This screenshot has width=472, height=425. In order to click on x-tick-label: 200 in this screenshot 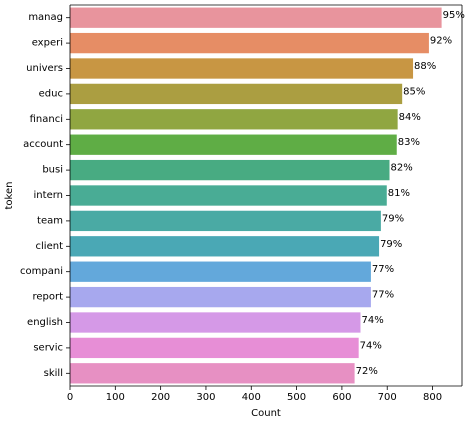, I will do `click(160, 397)`.